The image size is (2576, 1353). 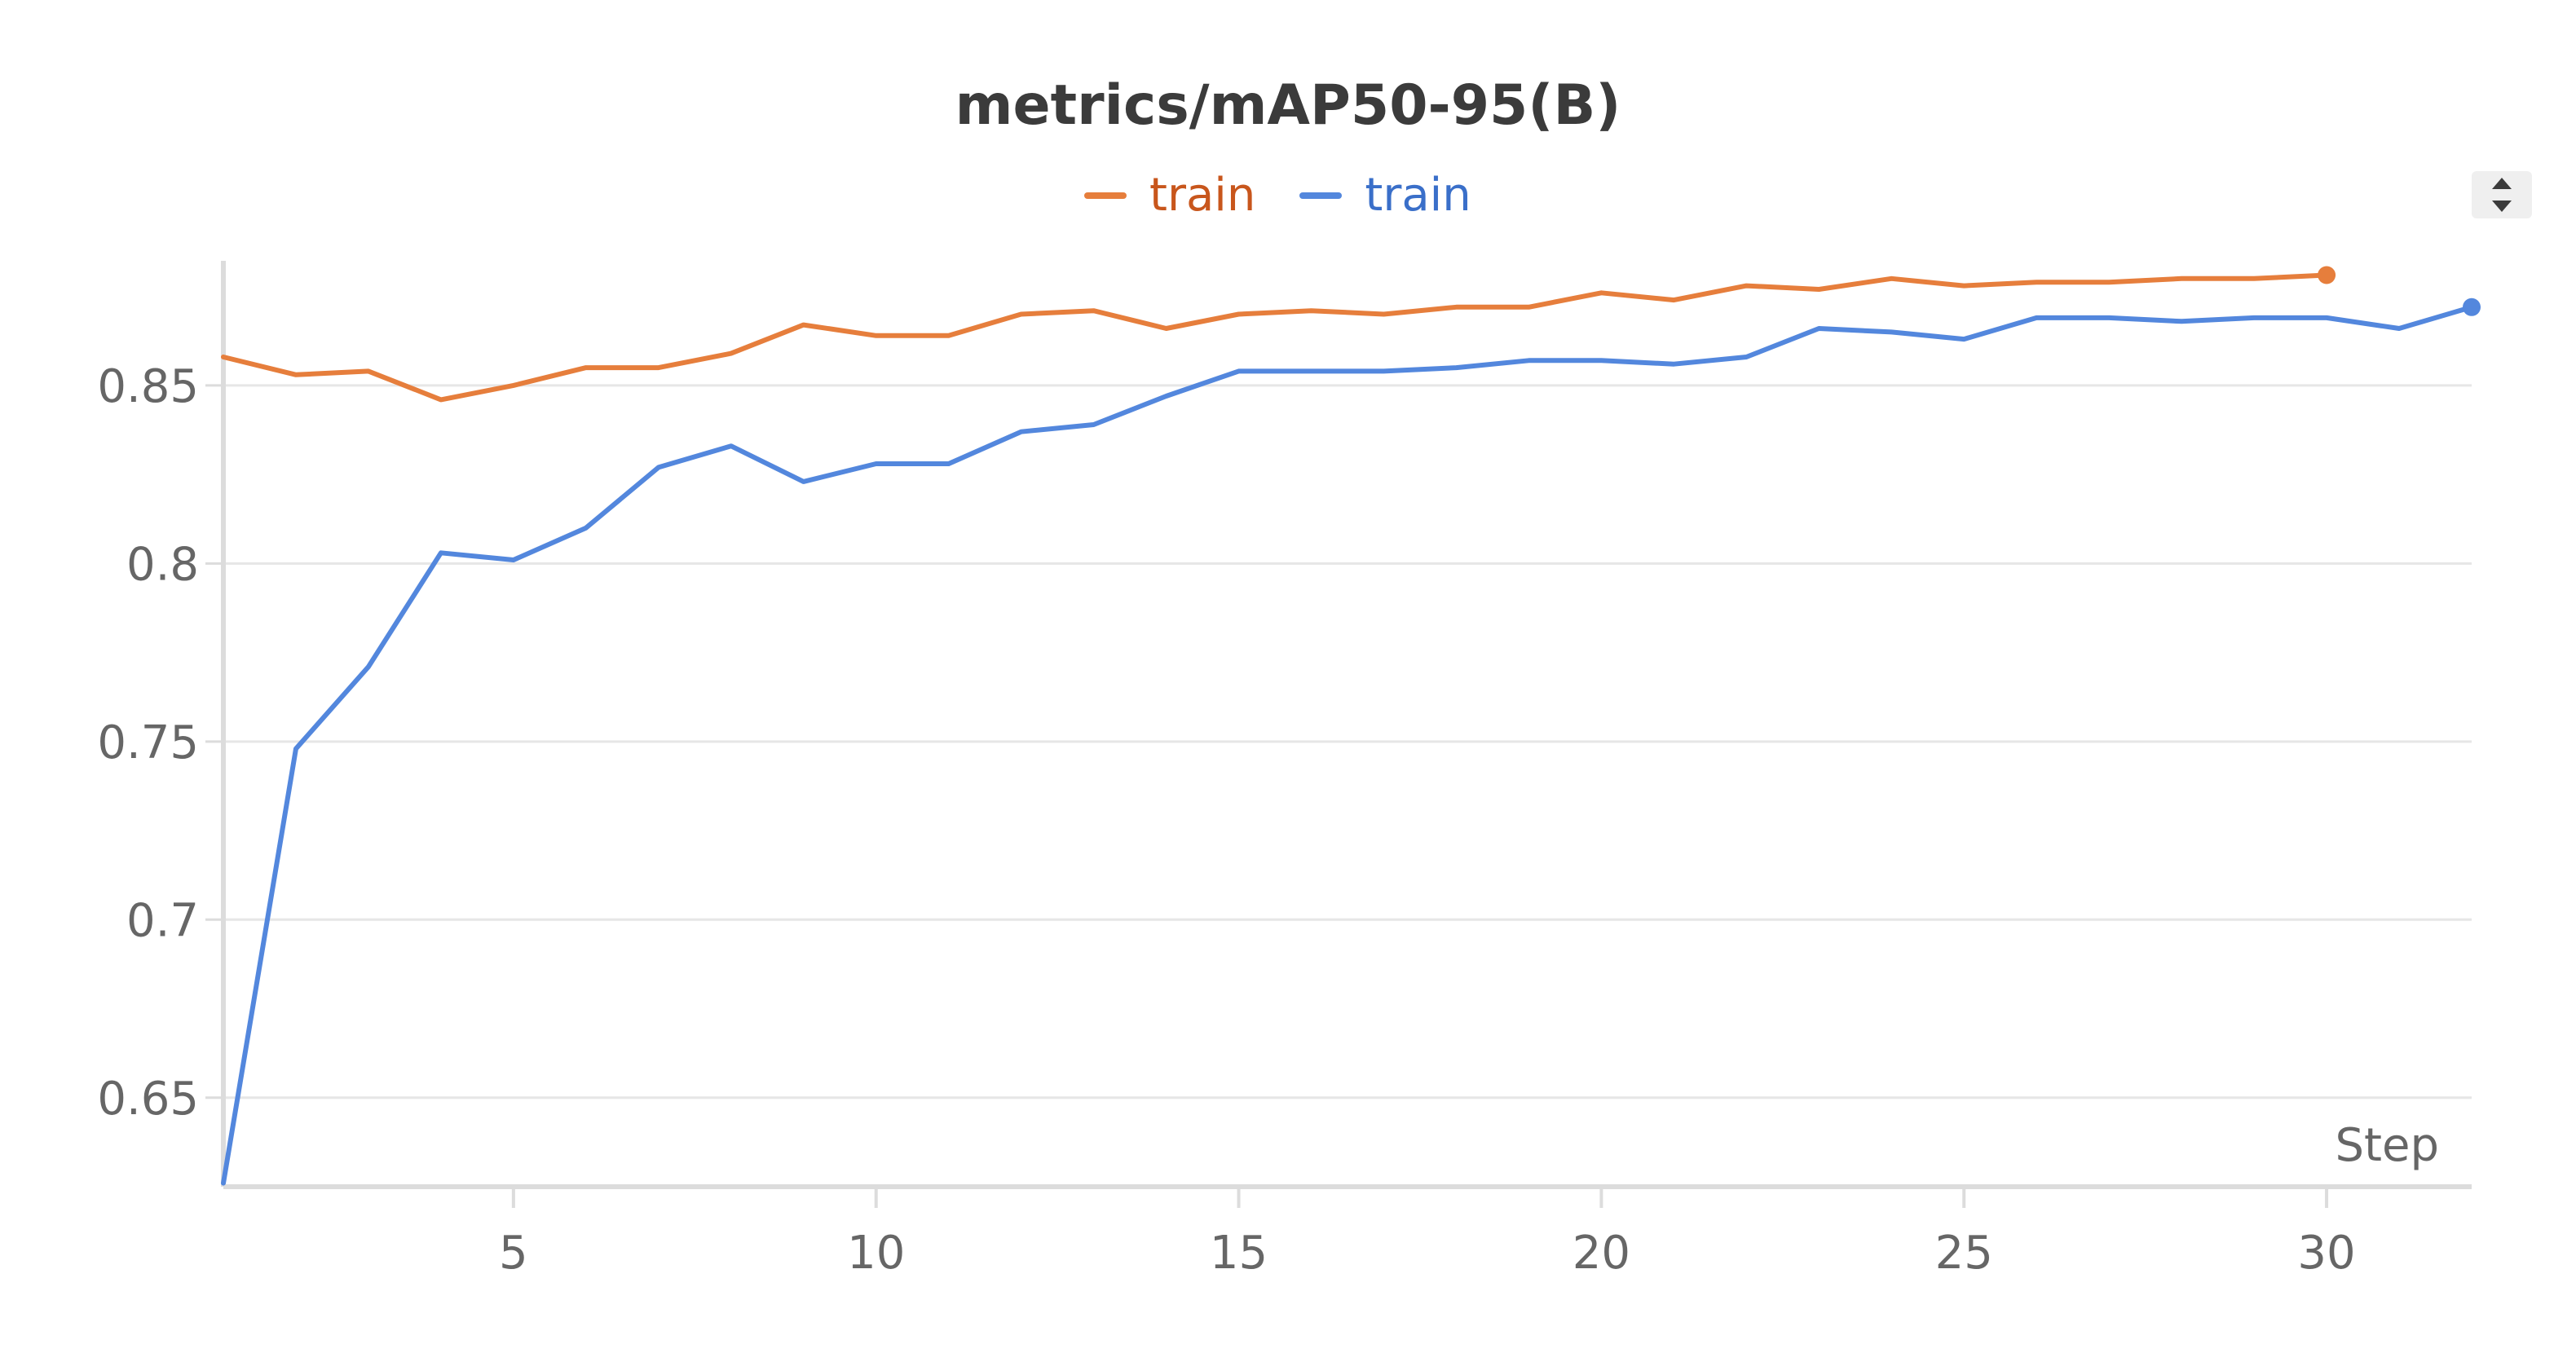 What do you see at coordinates (1601, 1253) in the screenshot?
I see `x-tick-label: 20` at bounding box center [1601, 1253].